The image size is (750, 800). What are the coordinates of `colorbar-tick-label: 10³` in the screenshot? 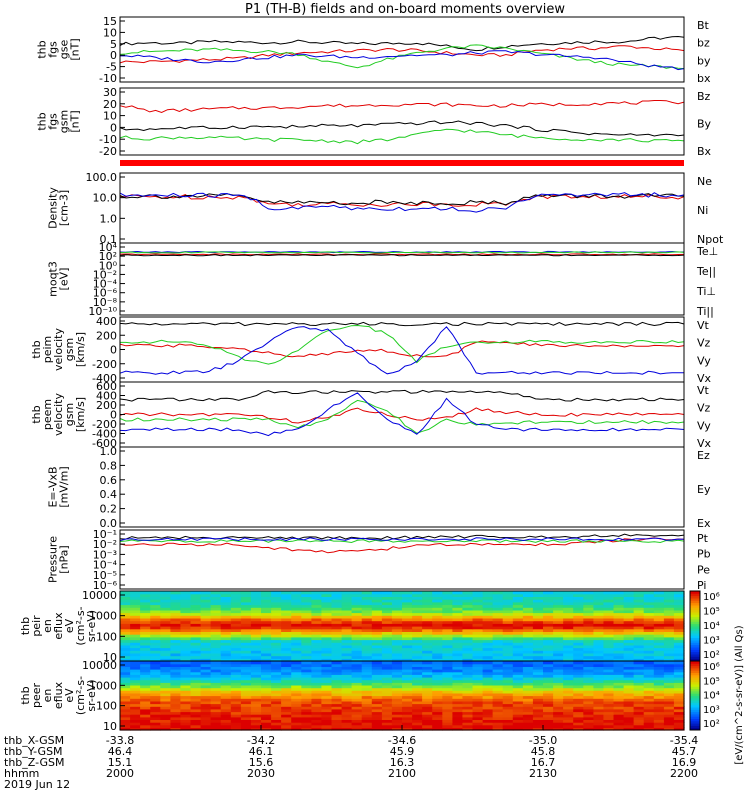 It's located at (711, 641).